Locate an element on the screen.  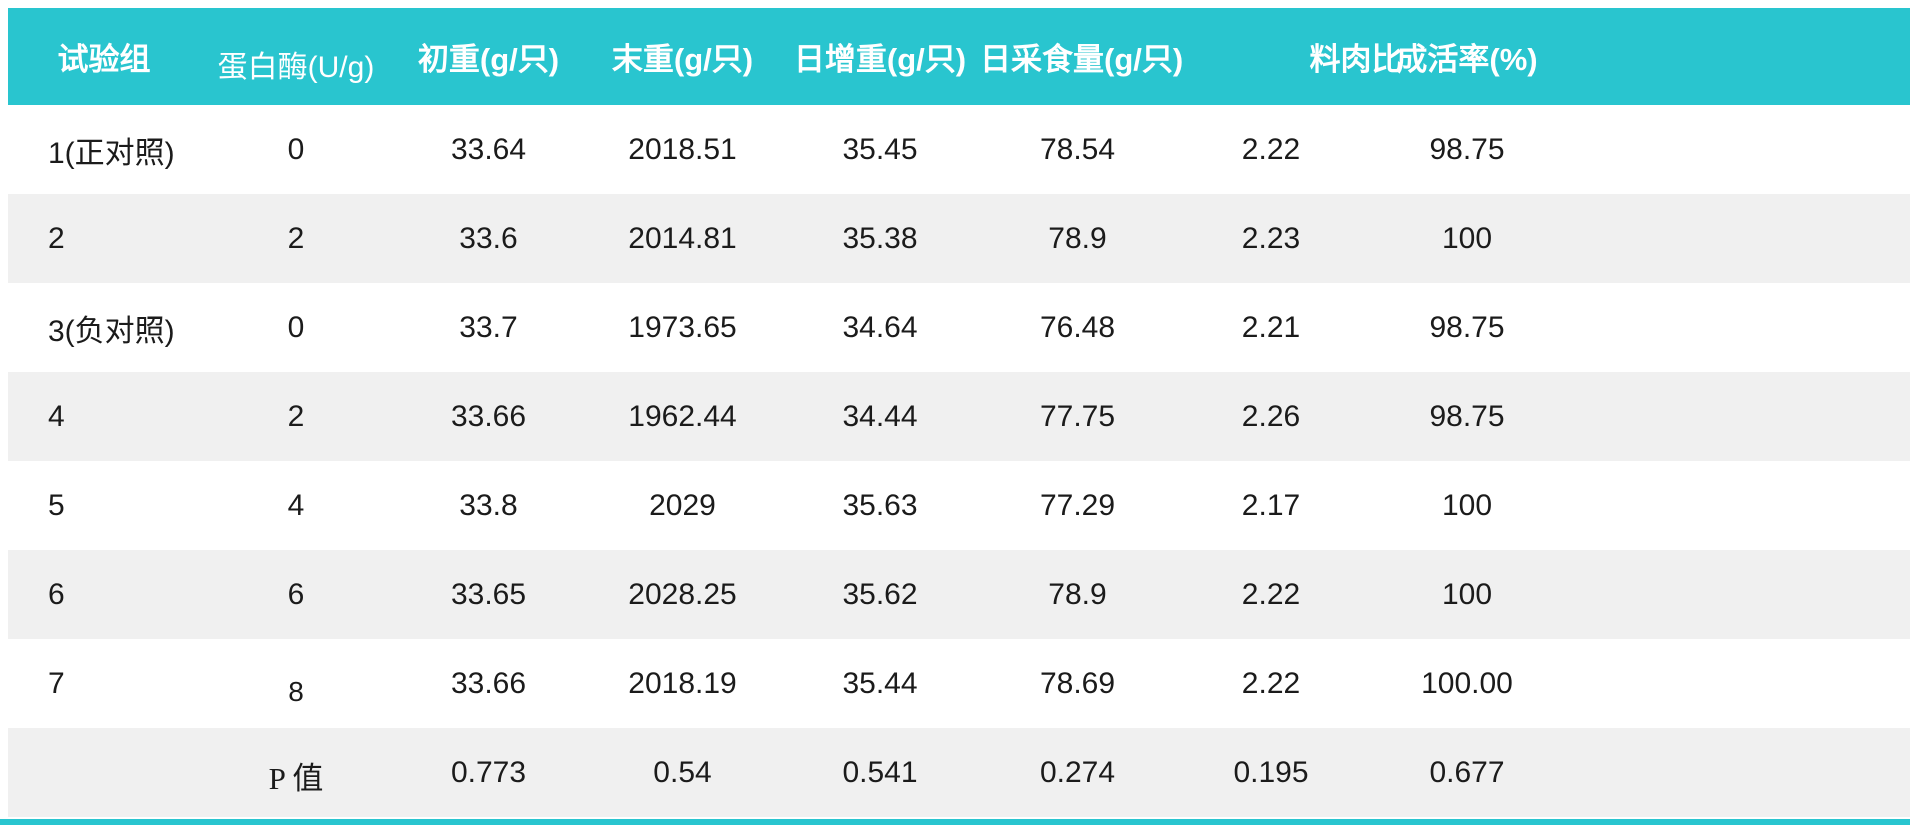
cell: 33.64 is located at coordinates (488, 149).